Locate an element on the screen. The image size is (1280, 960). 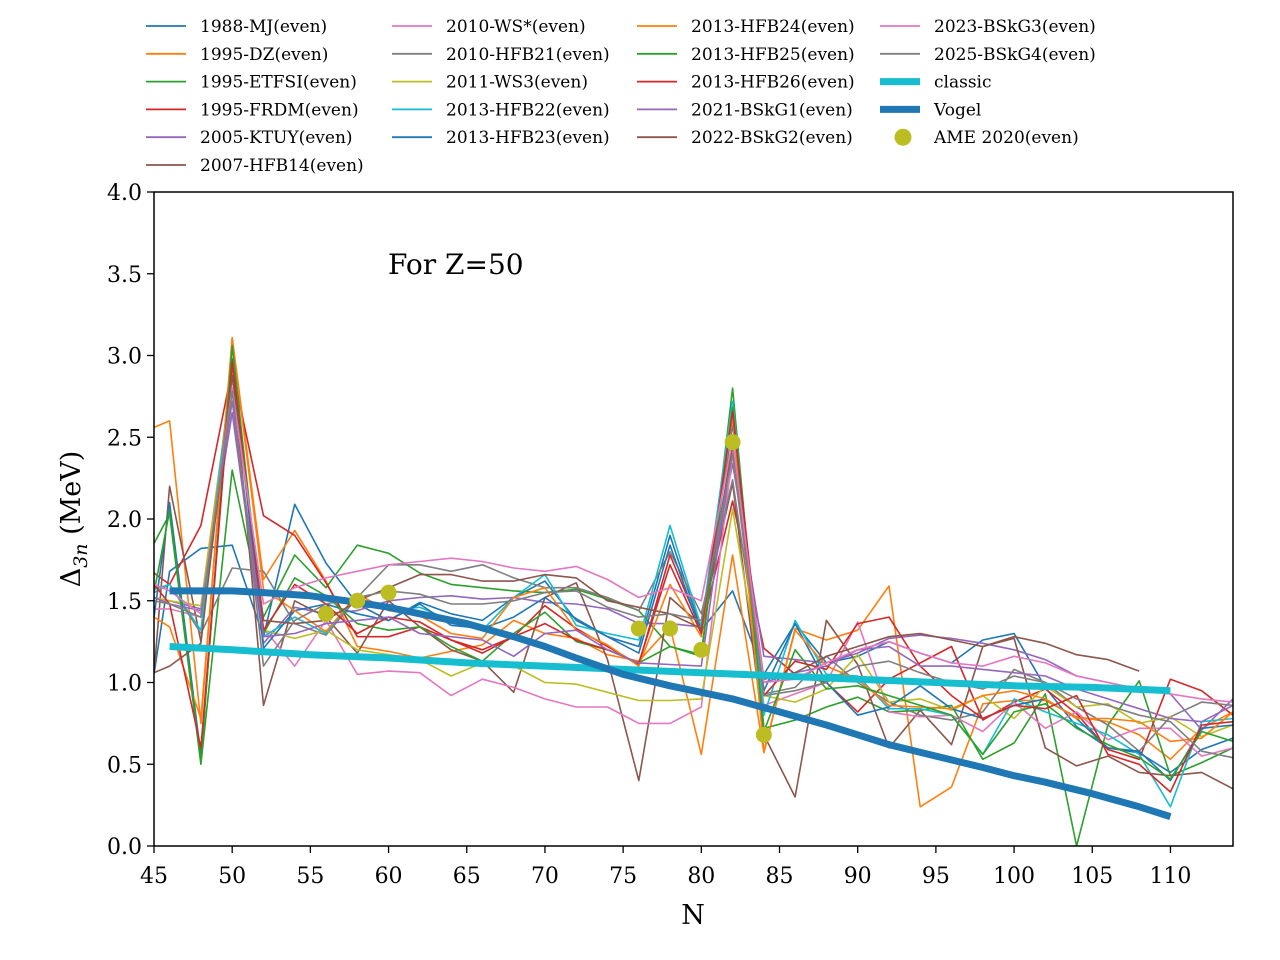
legend-entry: 2022-BSkG2(even) is located at coordinates (745, 138).